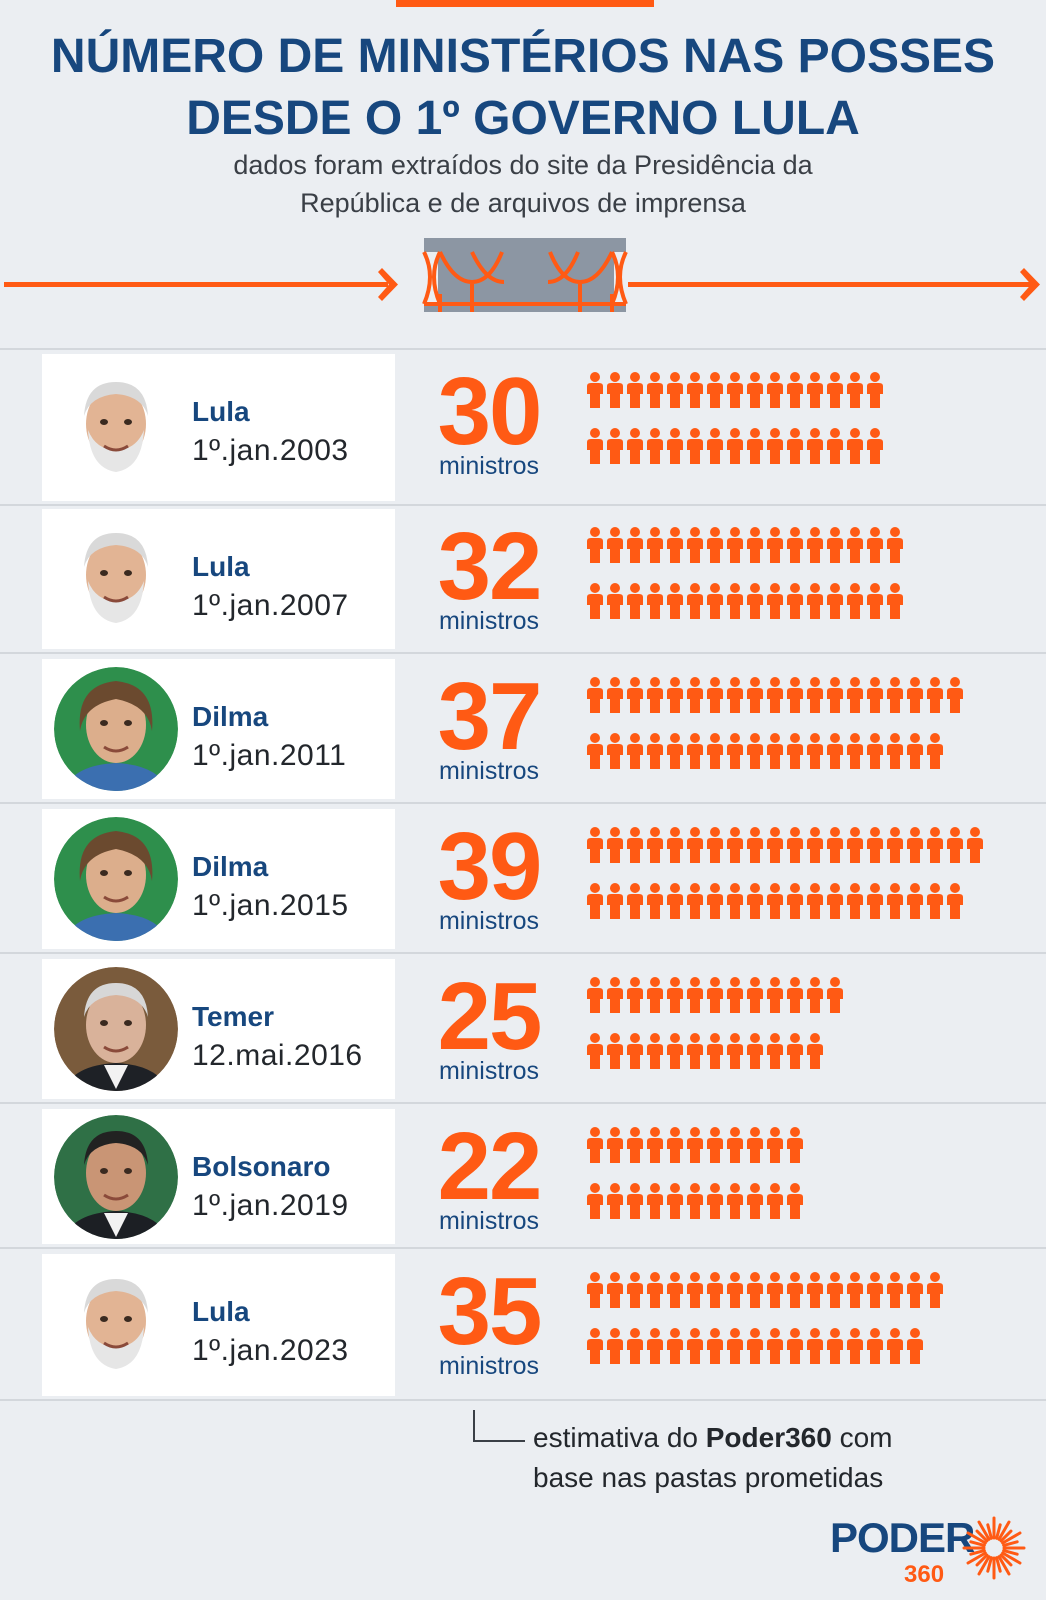 The image size is (1046, 1600). Describe the element at coordinates (499, 1426) in the screenshot. I see `footnote-bracket` at that location.